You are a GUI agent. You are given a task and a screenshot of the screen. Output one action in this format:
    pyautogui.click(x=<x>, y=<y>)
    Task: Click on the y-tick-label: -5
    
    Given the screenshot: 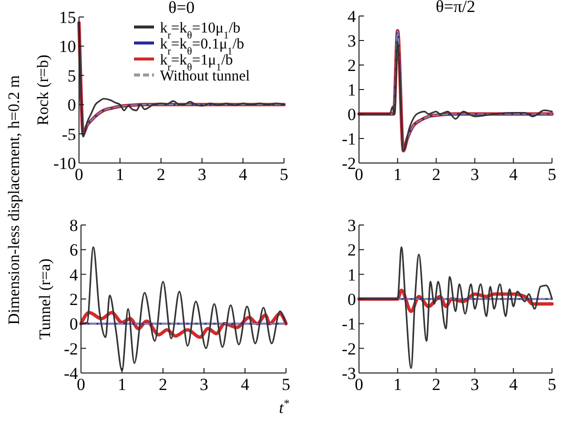 What is the action you would take?
    pyautogui.click(x=69, y=134)
    